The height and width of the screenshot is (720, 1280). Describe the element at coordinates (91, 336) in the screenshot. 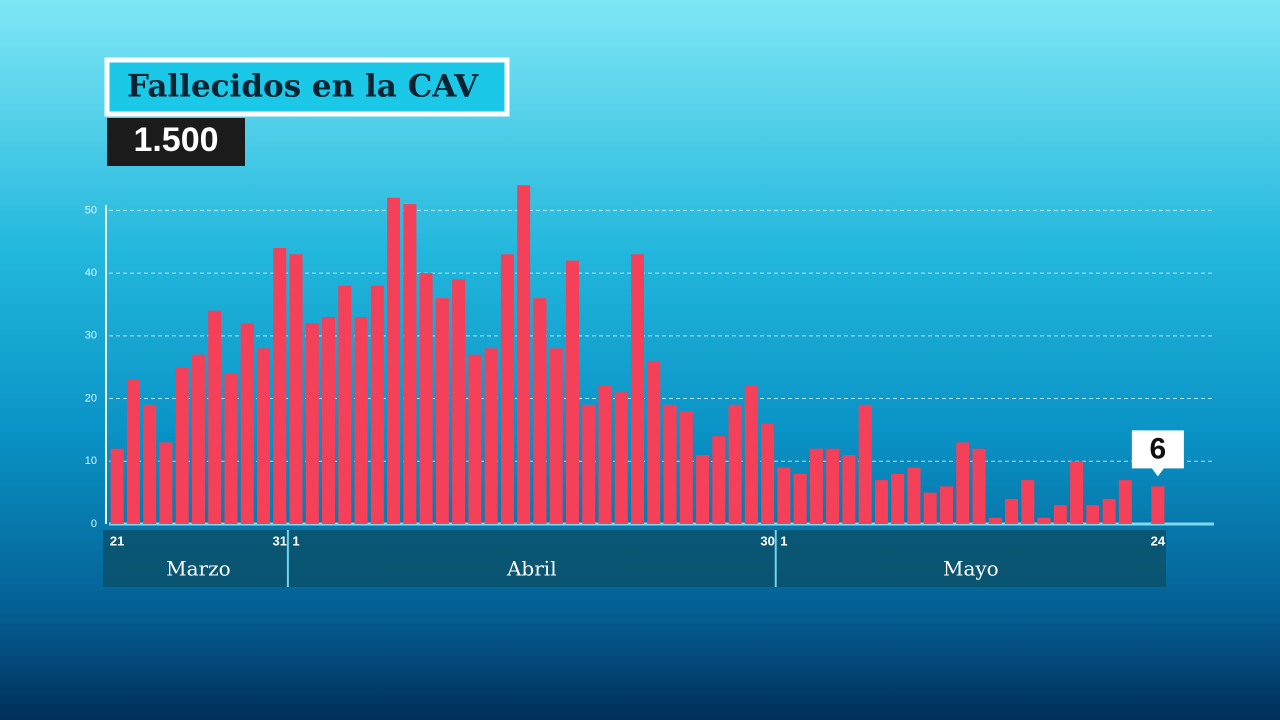

I see `y-tick-label: 30` at that location.